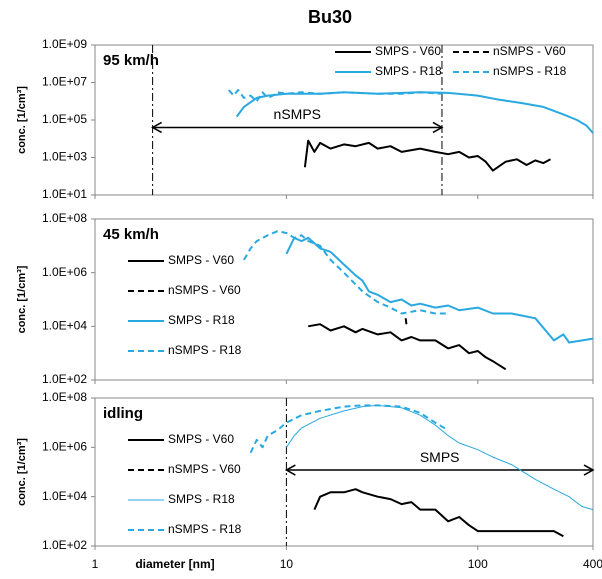  I want to click on panel-label: idling, so click(123, 413).